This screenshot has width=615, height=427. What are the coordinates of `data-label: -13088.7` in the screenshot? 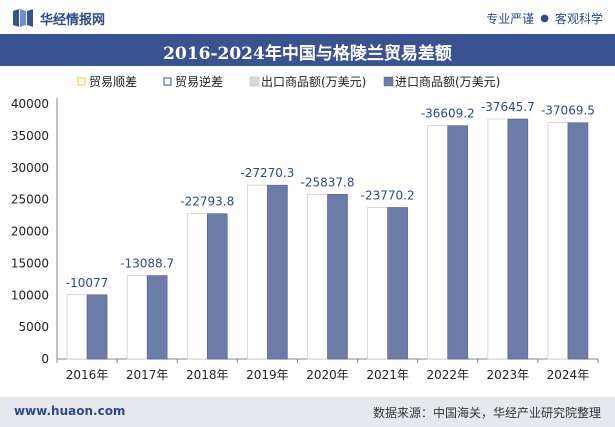 It's located at (147, 264).